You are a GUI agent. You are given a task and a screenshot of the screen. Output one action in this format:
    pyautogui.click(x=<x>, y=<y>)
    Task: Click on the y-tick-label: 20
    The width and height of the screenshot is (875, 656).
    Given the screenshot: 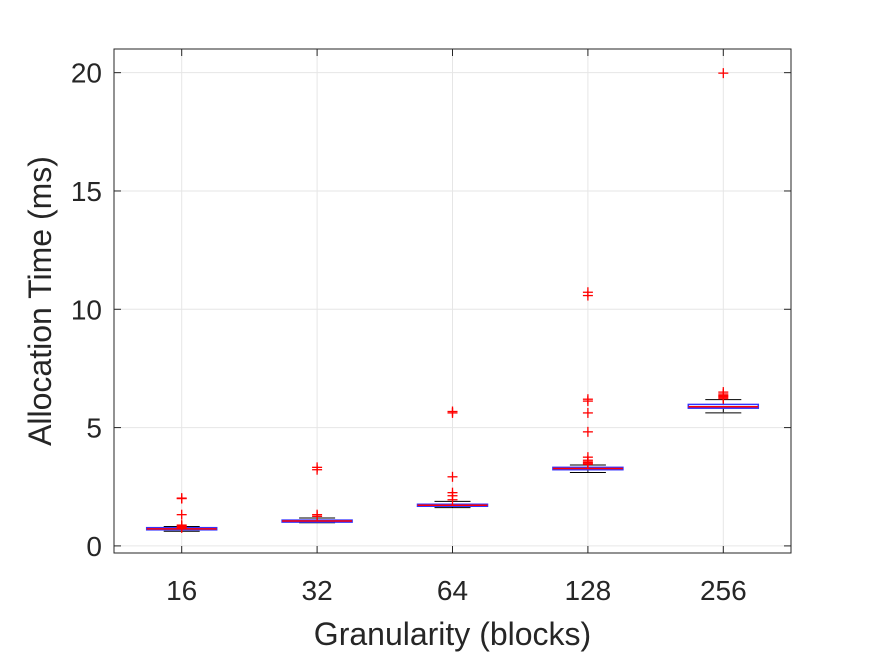 What is the action you would take?
    pyautogui.click(x=86, y=73)
    